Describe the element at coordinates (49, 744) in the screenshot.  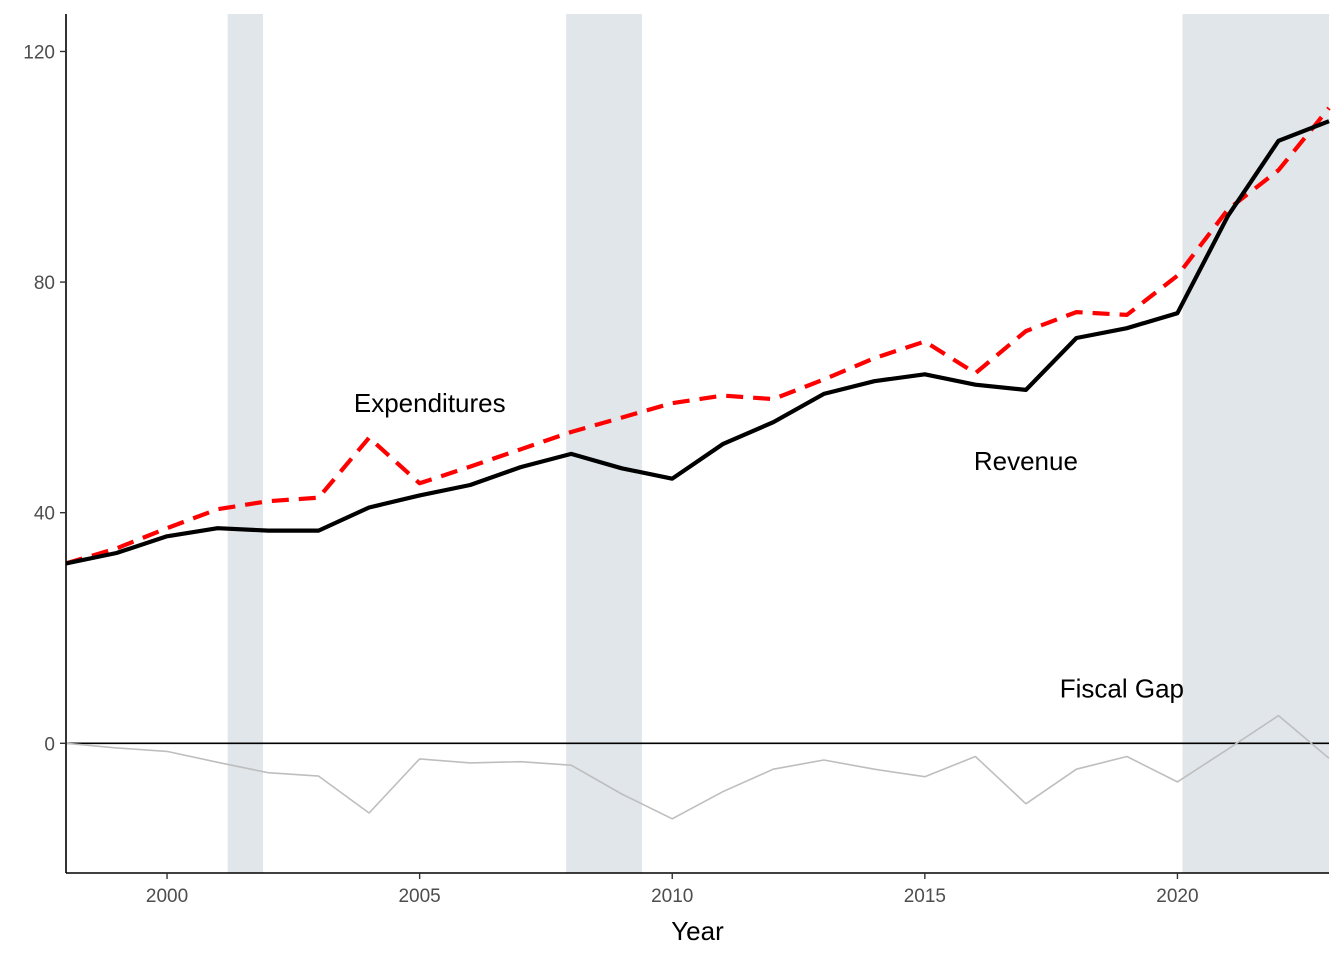
I see `y-tick-label-0: 0` at that location.